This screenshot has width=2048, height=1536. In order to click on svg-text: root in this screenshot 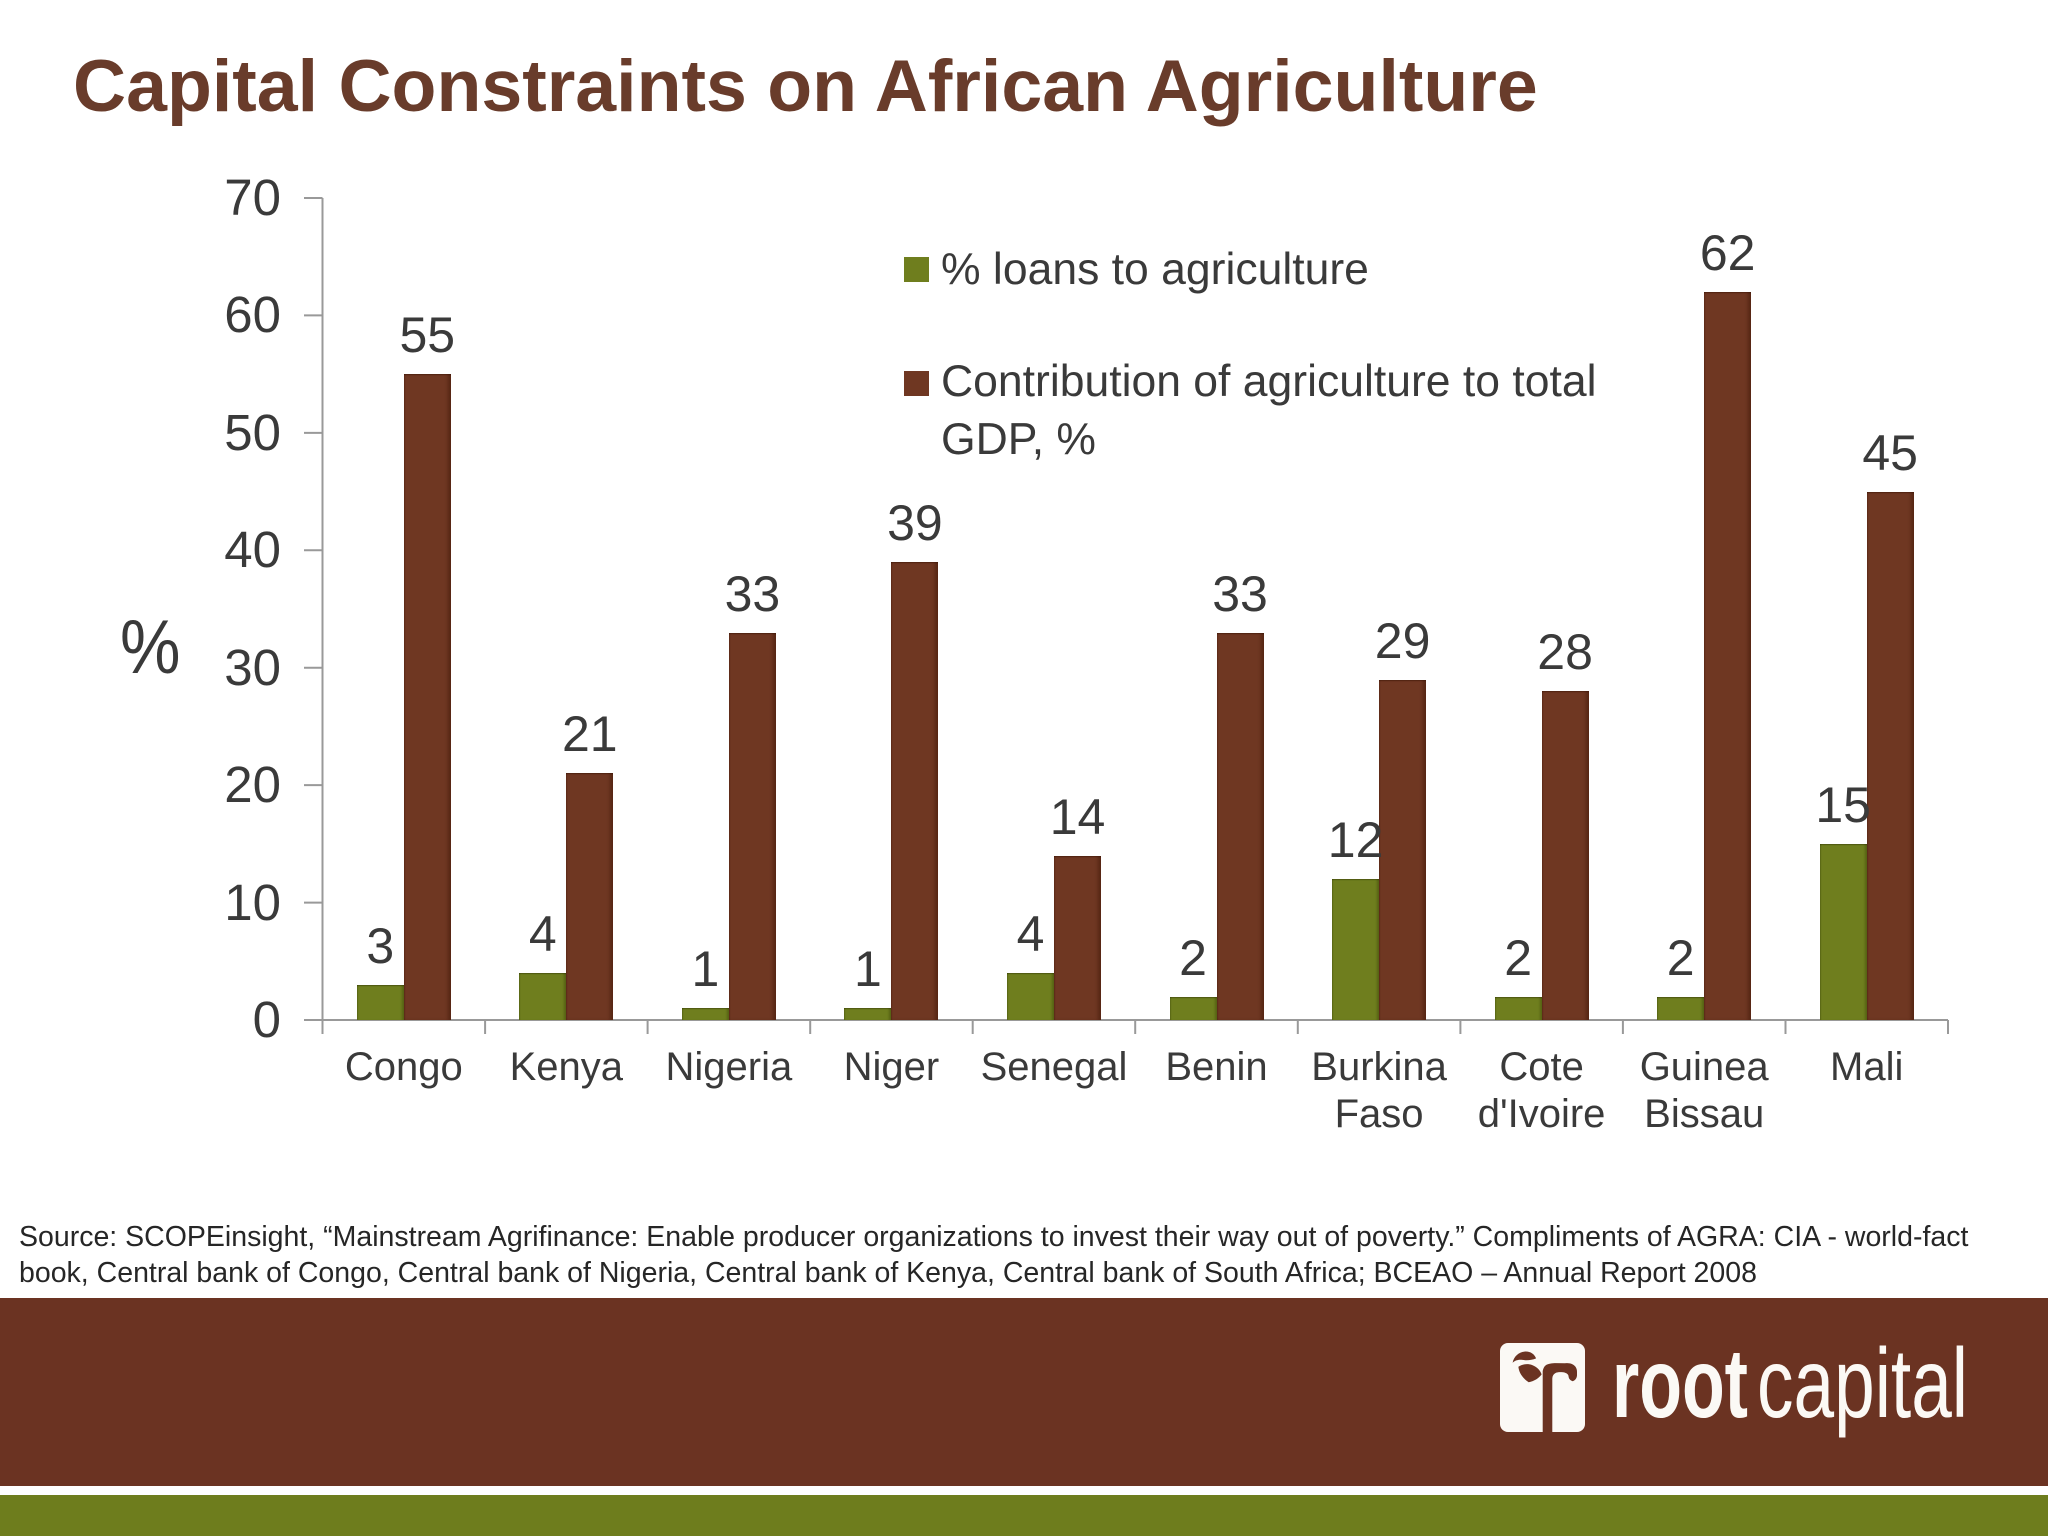, I will do `click(1680, 1384)`.